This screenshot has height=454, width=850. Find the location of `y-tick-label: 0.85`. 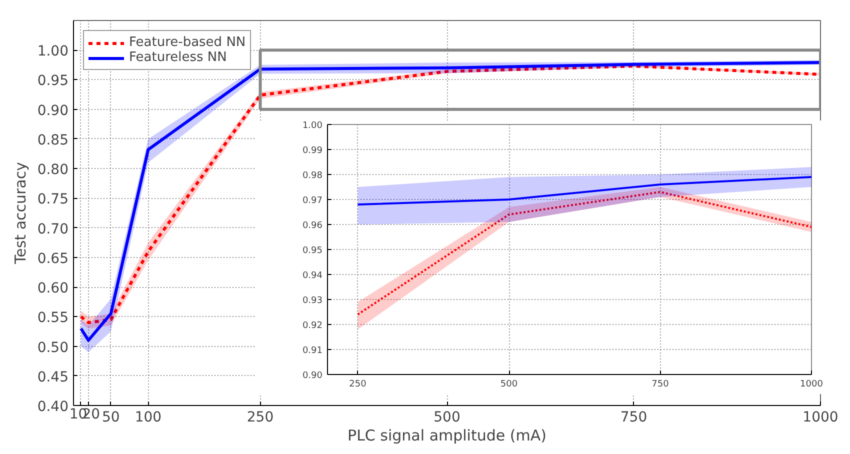

y-tick-label: 0.85 is located at coordinates (52, 140).